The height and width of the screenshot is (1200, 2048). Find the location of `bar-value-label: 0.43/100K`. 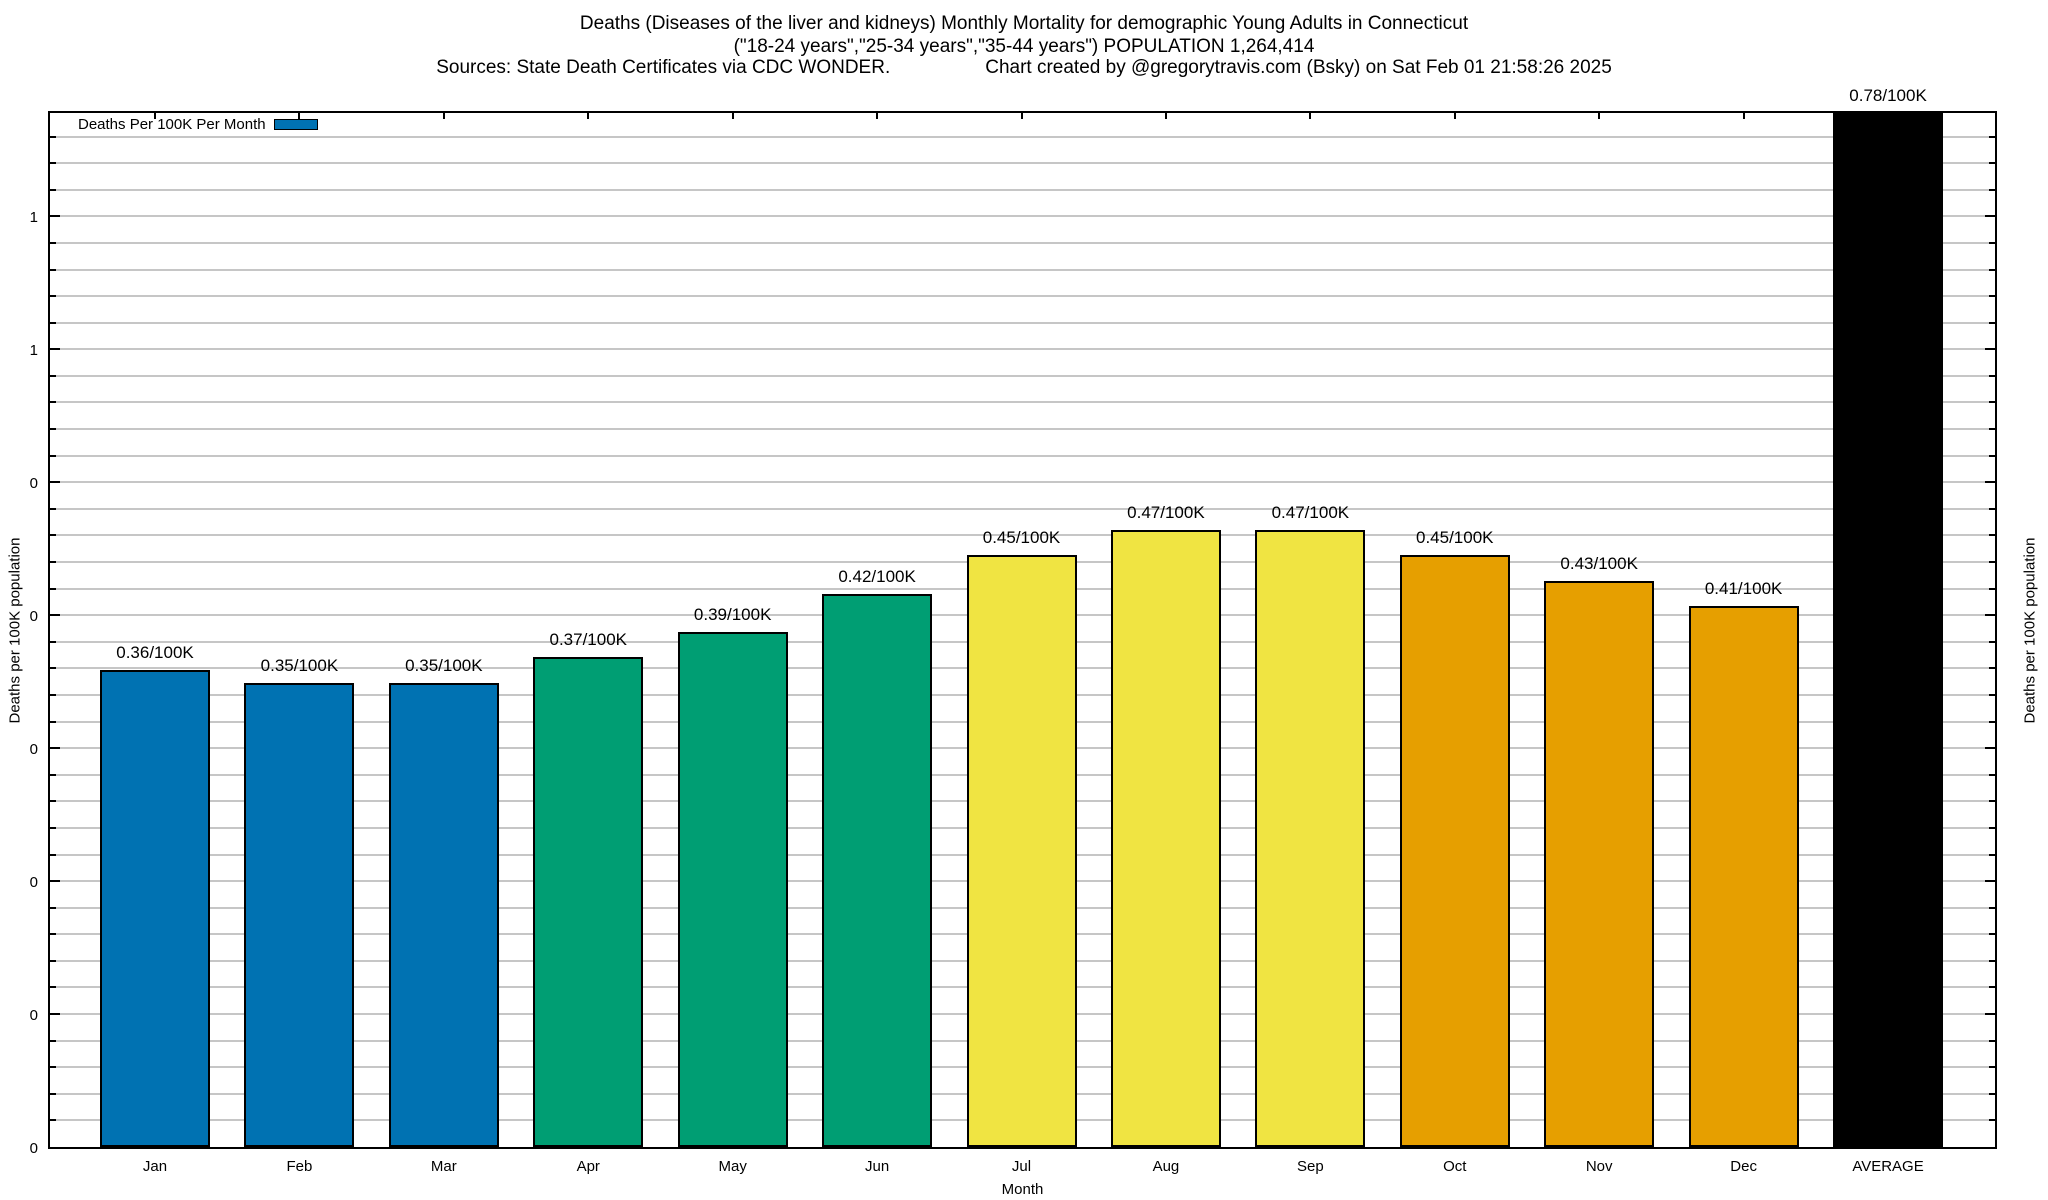

bar-value-label: 0.43/100K is located at coordinates (1599, 563).